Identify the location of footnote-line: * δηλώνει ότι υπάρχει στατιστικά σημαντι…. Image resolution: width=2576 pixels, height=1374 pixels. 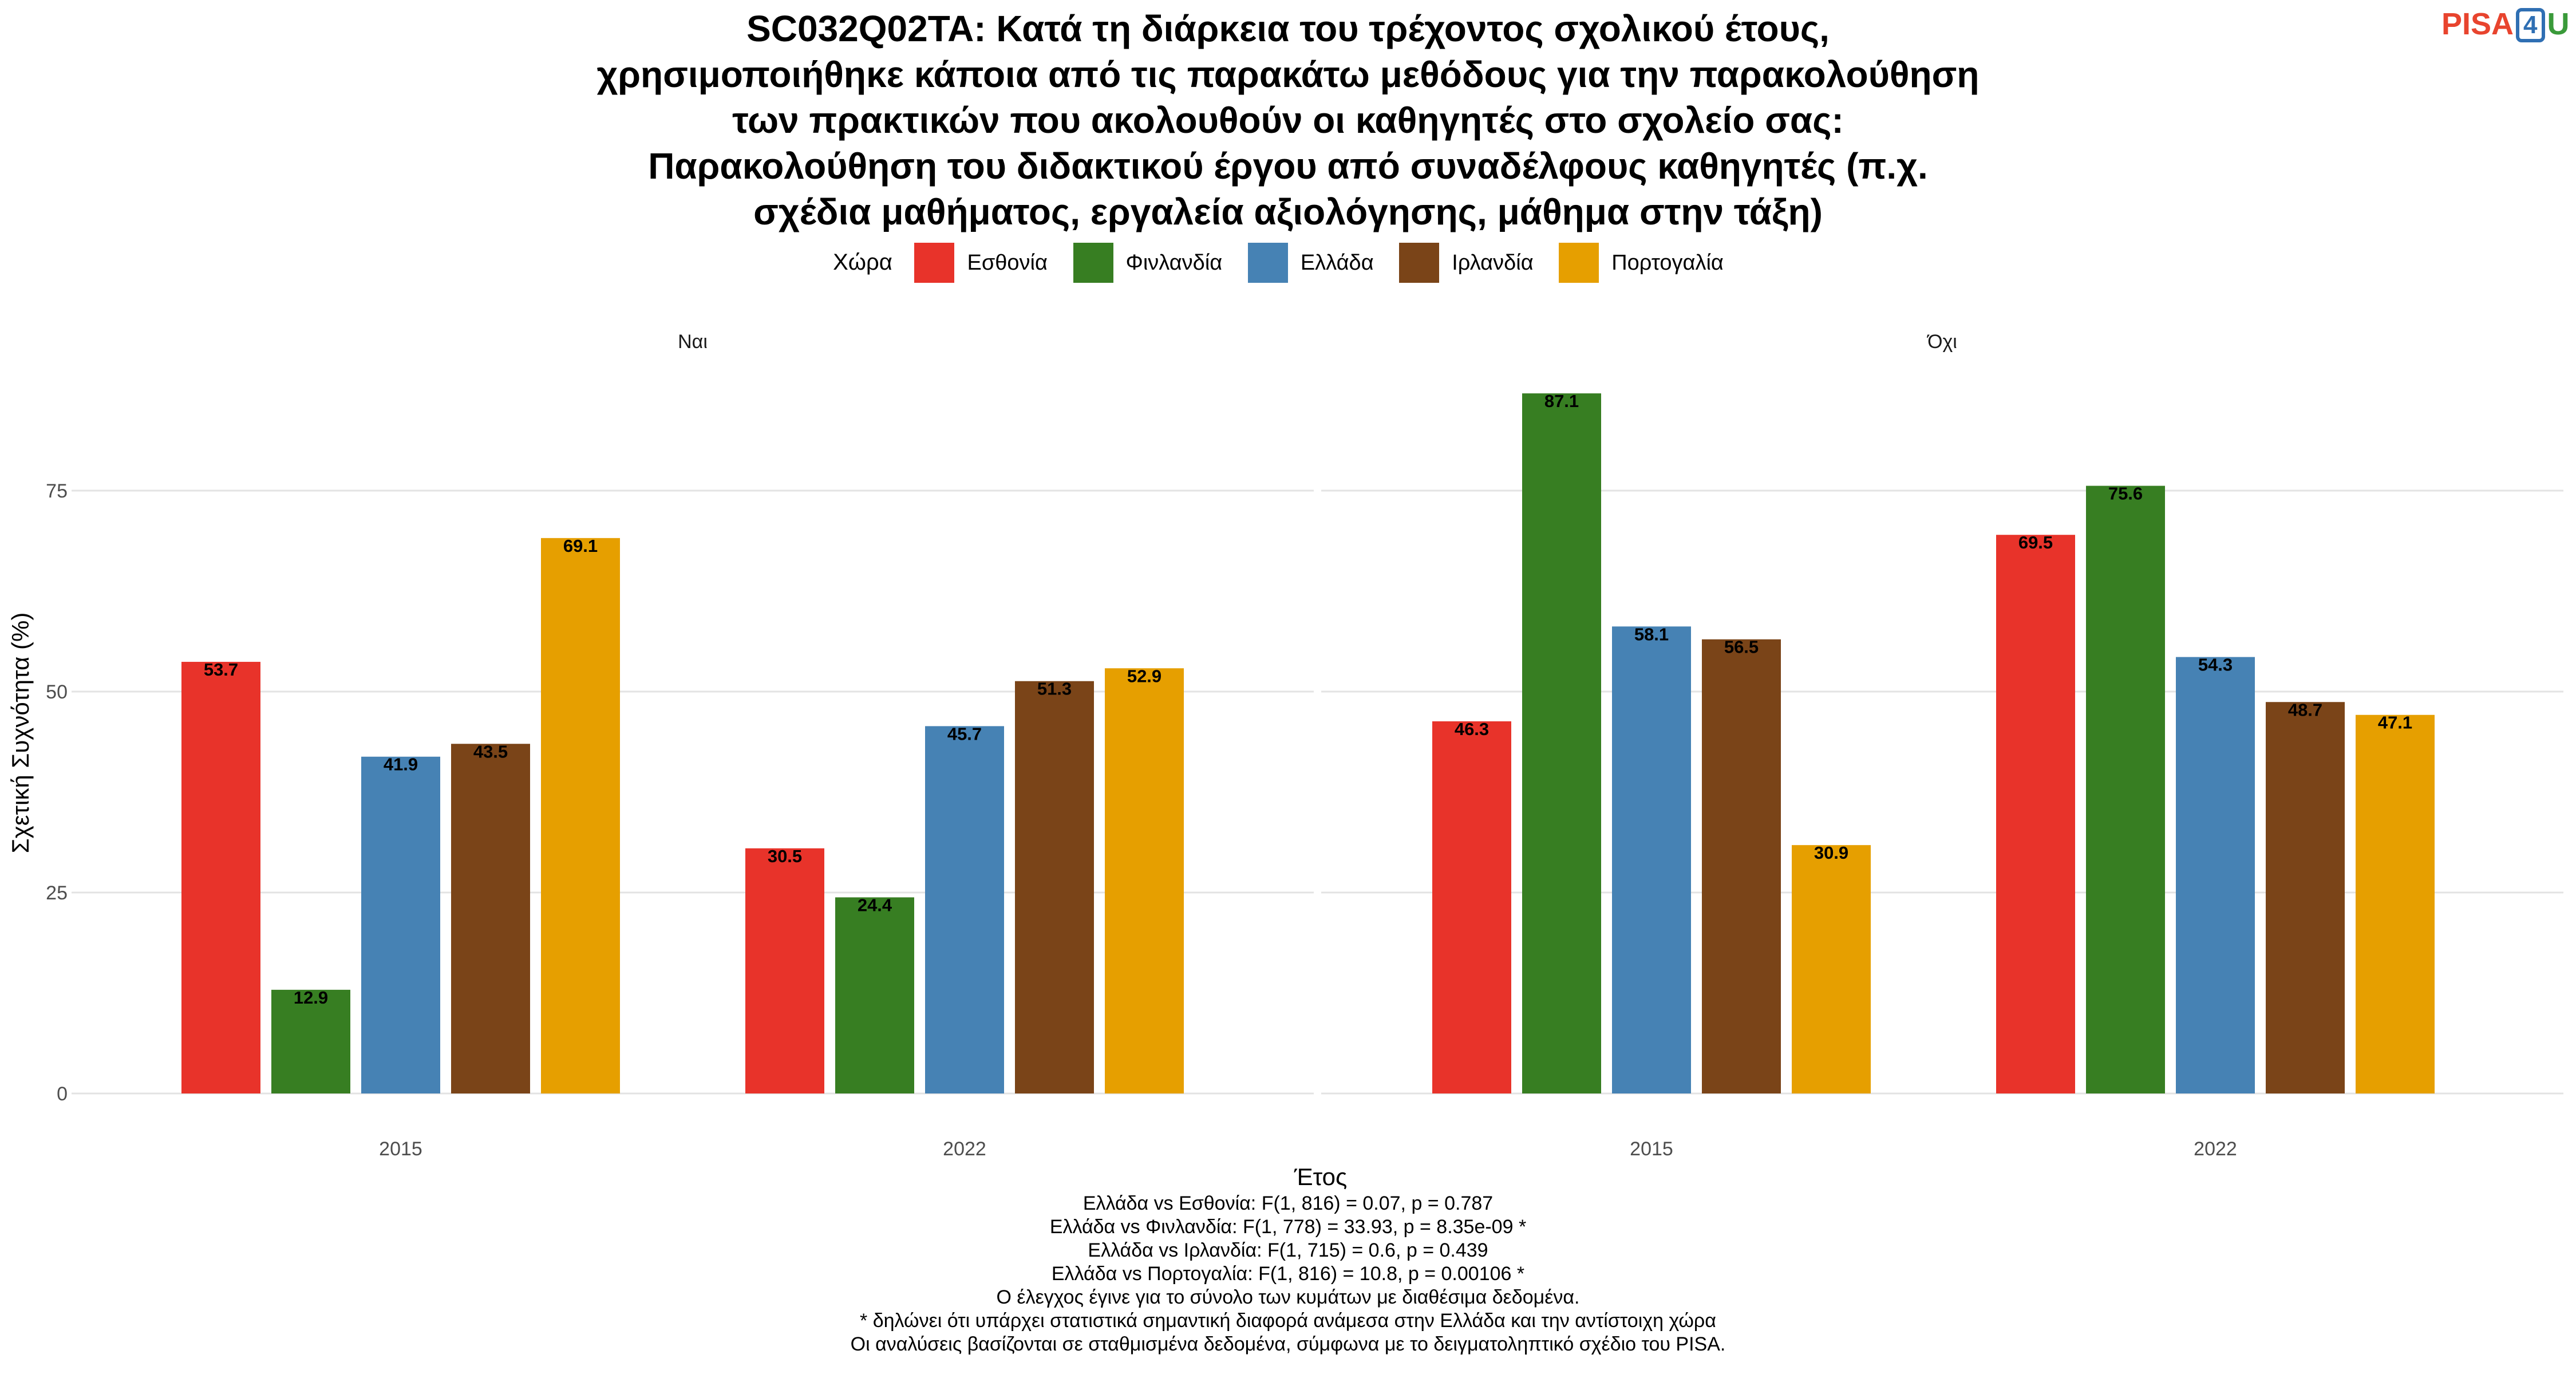
(1288, 1321).